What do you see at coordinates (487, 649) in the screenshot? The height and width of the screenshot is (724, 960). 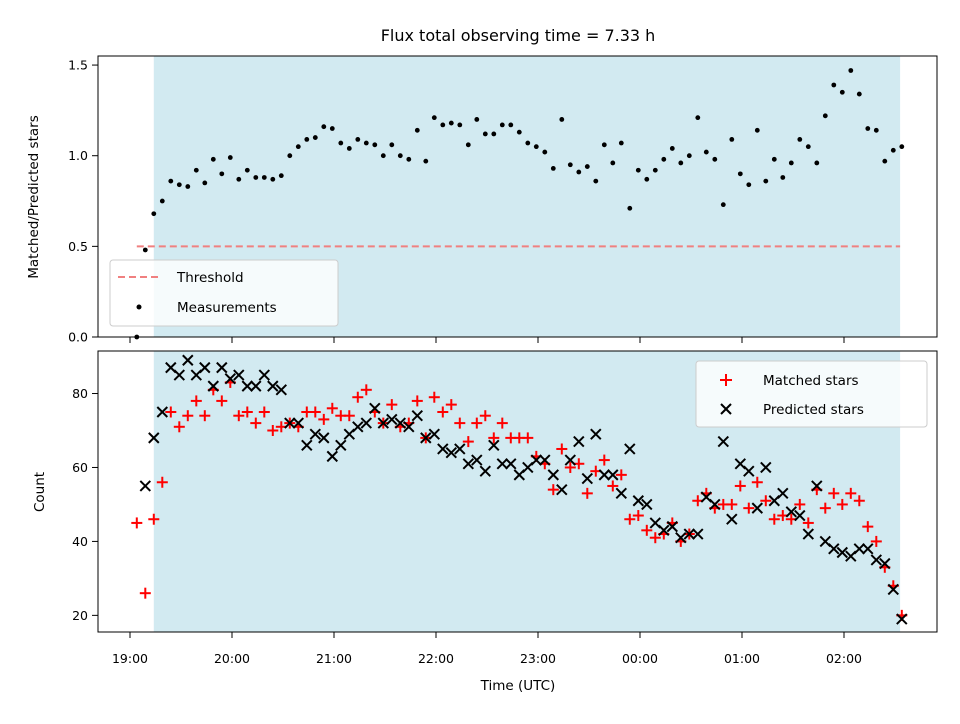 I see `bottom-x-axis: 19:00 20:00 21:00 22:00 23:00 00:00 01:00 02:00` at bounding box center [487, 649].